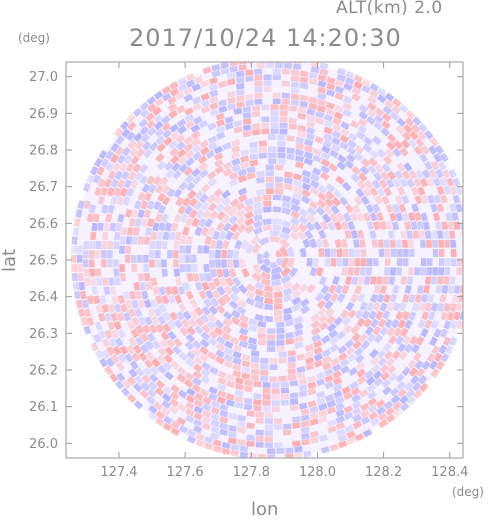 The width and height of the screenshot is (491, 521). Describe the element at coordinates (43, 77) in the screenshot. I see `y-tick-label: 27.0` at that location.